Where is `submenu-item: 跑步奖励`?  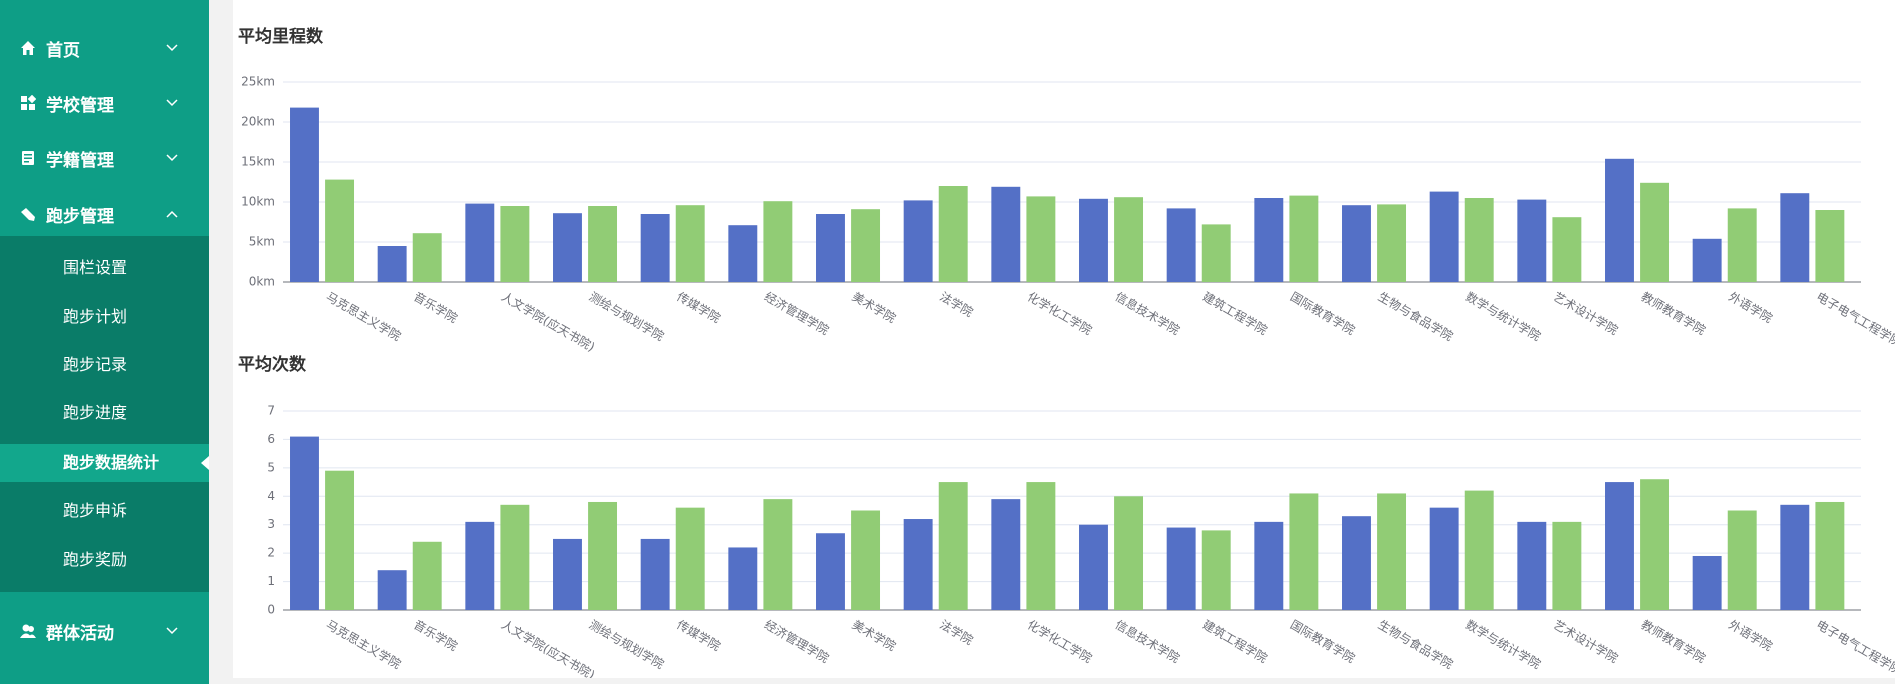 submenu-item: 跑步奖励 is located at coordinates (104, 560).